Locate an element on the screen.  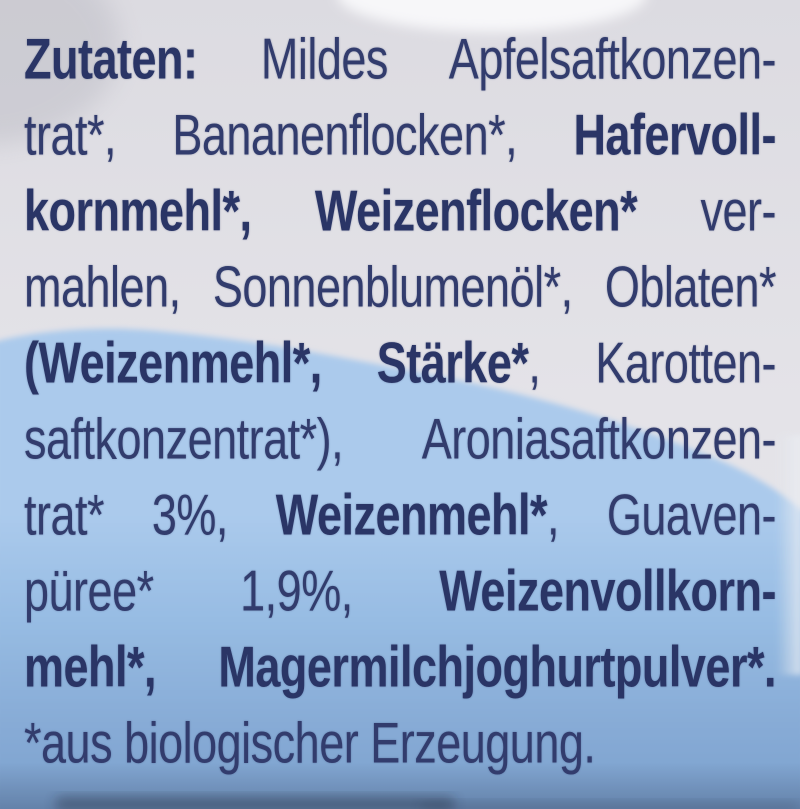
text-segment: mahlen, Sonnenblumenöl*, Oblaten* is located at coordinates (400, 286).